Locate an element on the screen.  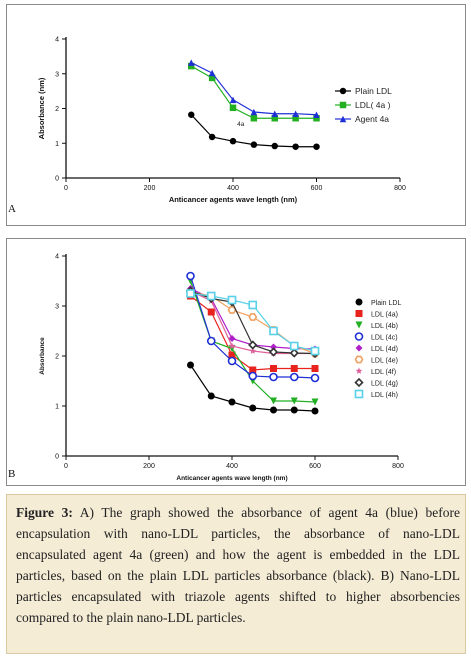
chart-a-legend-label: Plain LDL is located at coordinates (373, 91).